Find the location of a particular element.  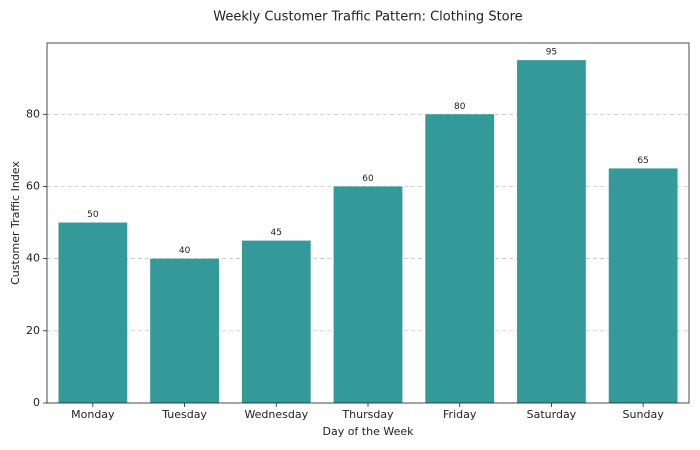

value-label: 45 is located at coordinates (276, 233).